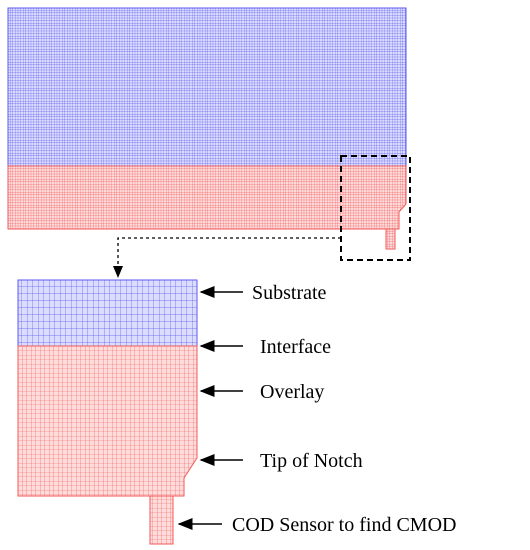 The width and height of the screenshot is (530, 550). What do you see at coordinates (118, 272) in the screenshot?
I see `zoom-connector-arrowhead` at bounding box center [118, 272].